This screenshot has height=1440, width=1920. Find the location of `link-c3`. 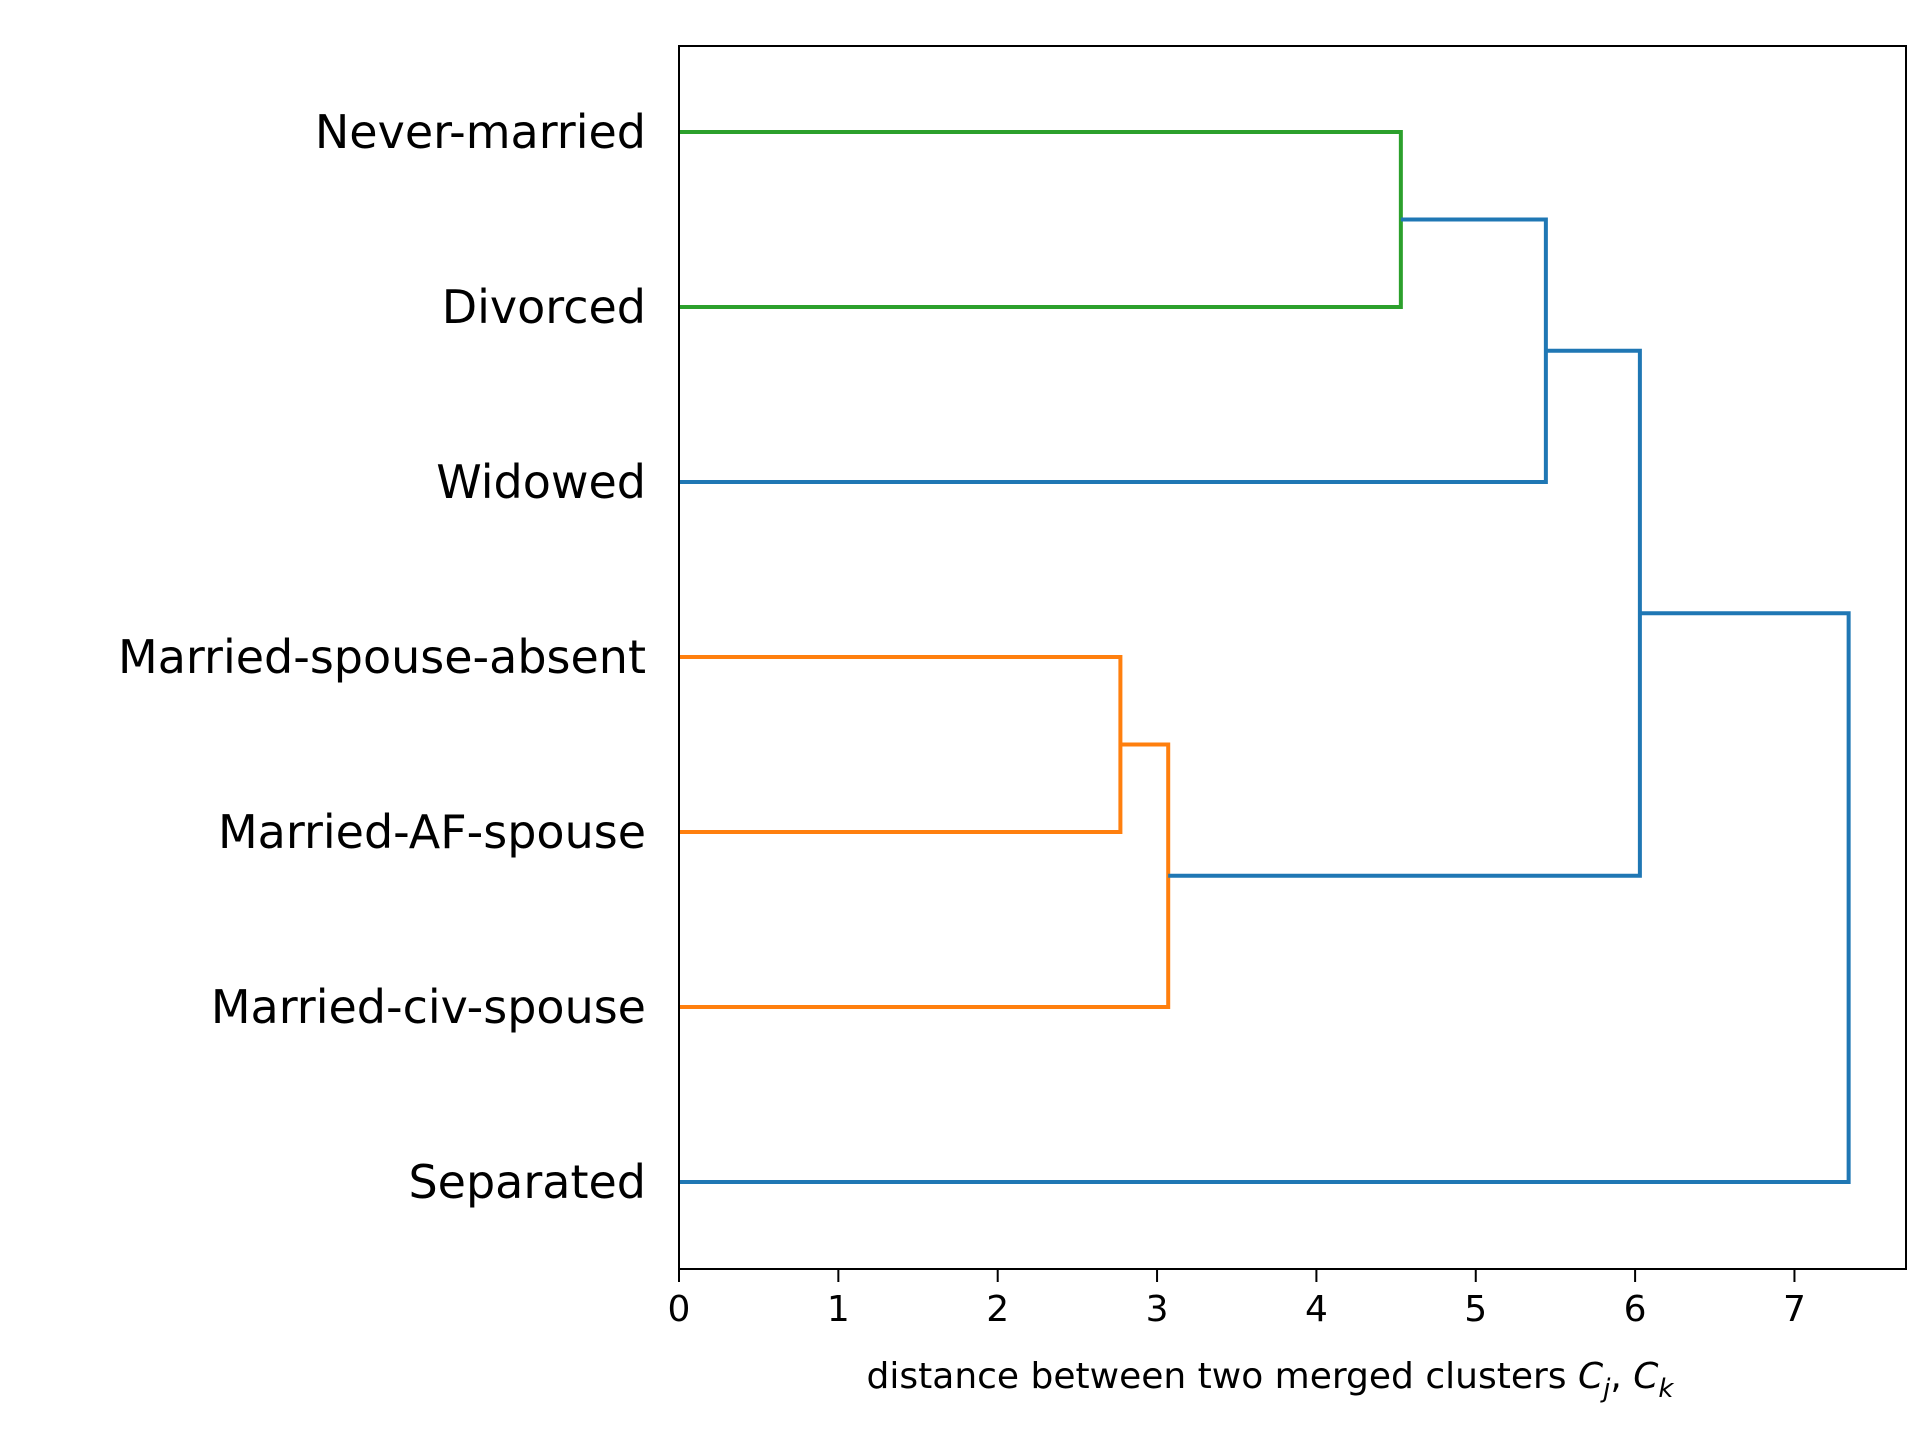

link-c3 is located at coordinates (901, 744).